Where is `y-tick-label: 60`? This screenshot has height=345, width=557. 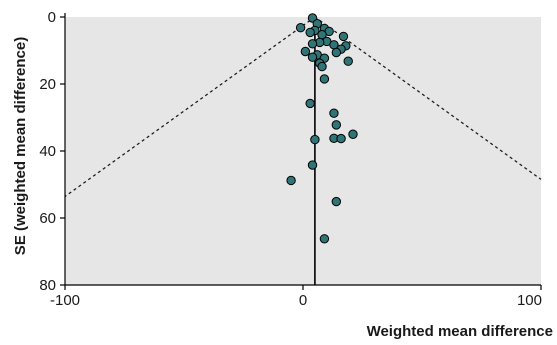
y-tick-label: 60 is located at coordinates (47, 218).